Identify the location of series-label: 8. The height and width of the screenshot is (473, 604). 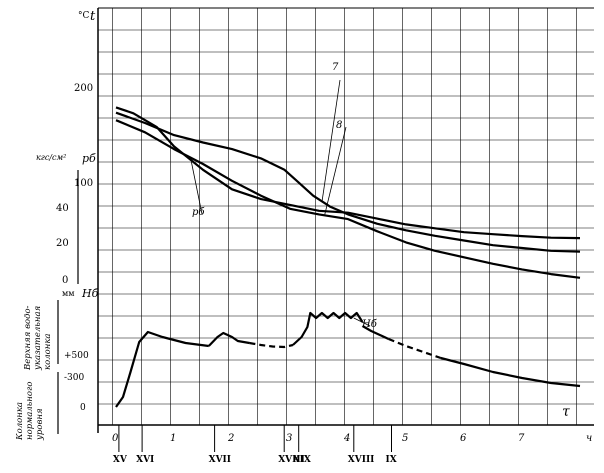
(339, 125).